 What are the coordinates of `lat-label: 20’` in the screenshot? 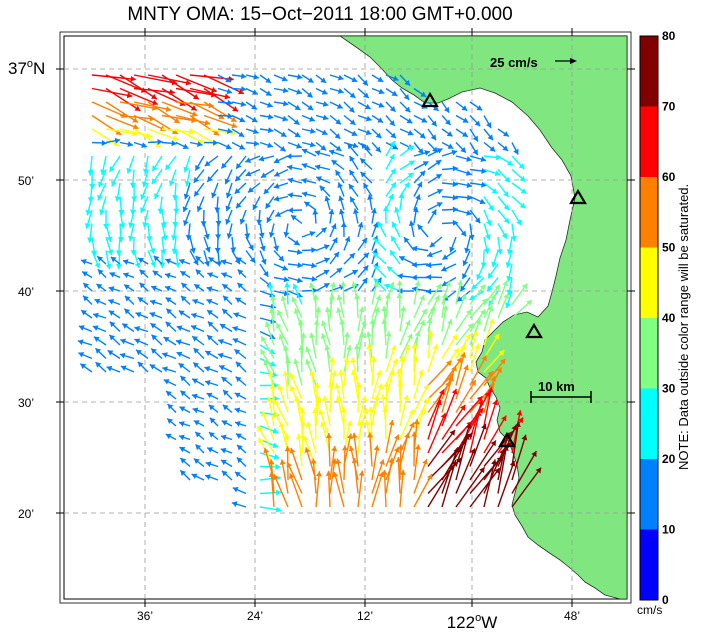 It's located at (26, 514).